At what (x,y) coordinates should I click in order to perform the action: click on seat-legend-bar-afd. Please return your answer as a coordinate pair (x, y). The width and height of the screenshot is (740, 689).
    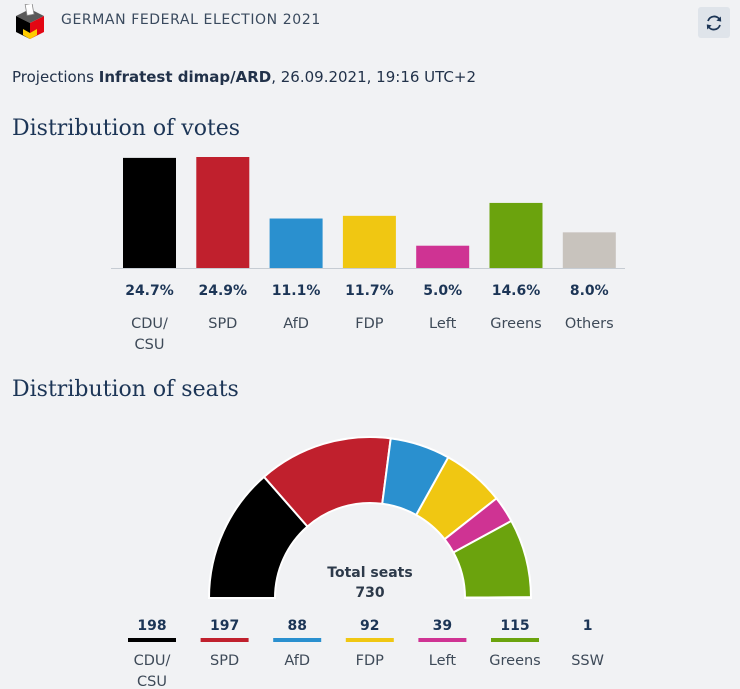
    Looking at the image, I should click on (297, 640).